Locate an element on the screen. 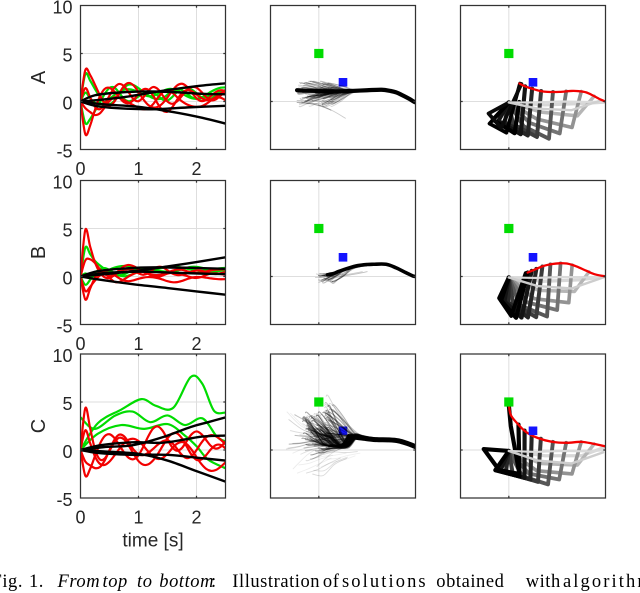 The width and height of the screenshot is (640, 593). svg-text: C is located at coordinates (39, 426).